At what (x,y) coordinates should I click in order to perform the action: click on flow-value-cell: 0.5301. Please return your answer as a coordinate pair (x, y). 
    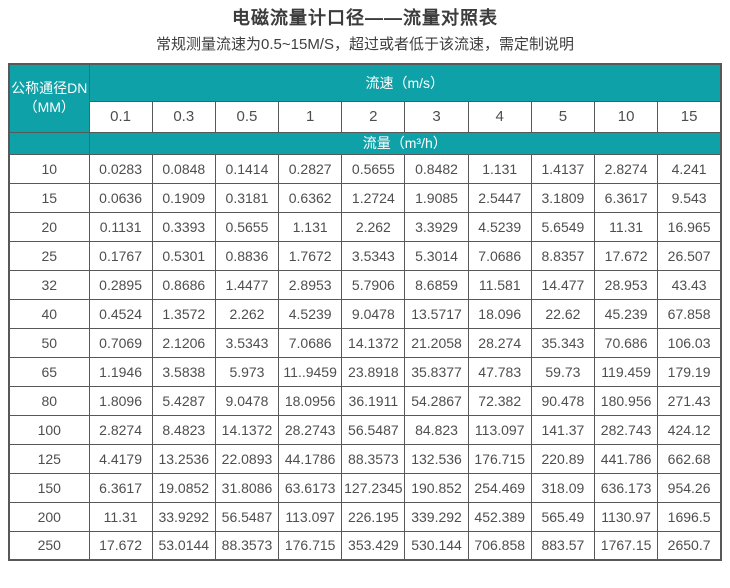
    Looking at the image, I should click on (183, 255).